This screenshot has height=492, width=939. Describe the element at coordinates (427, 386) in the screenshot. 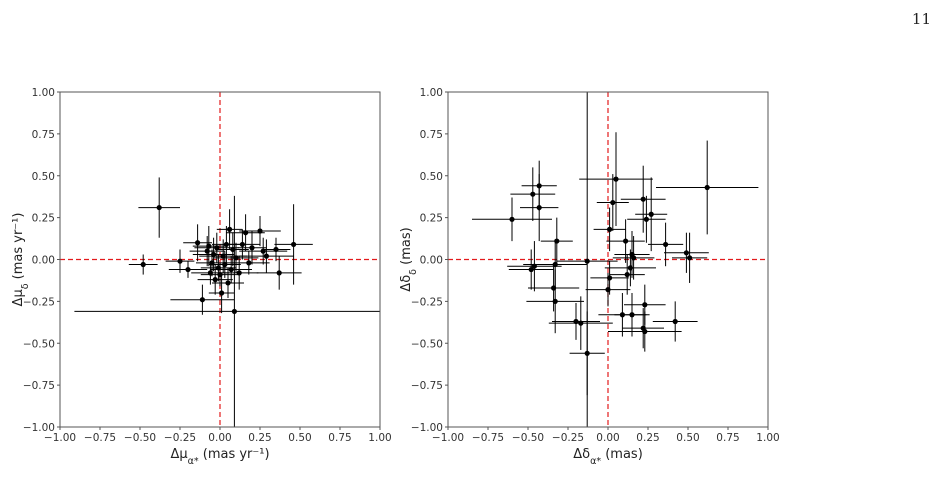

I see `y-tick-label: −0.75` at that location.